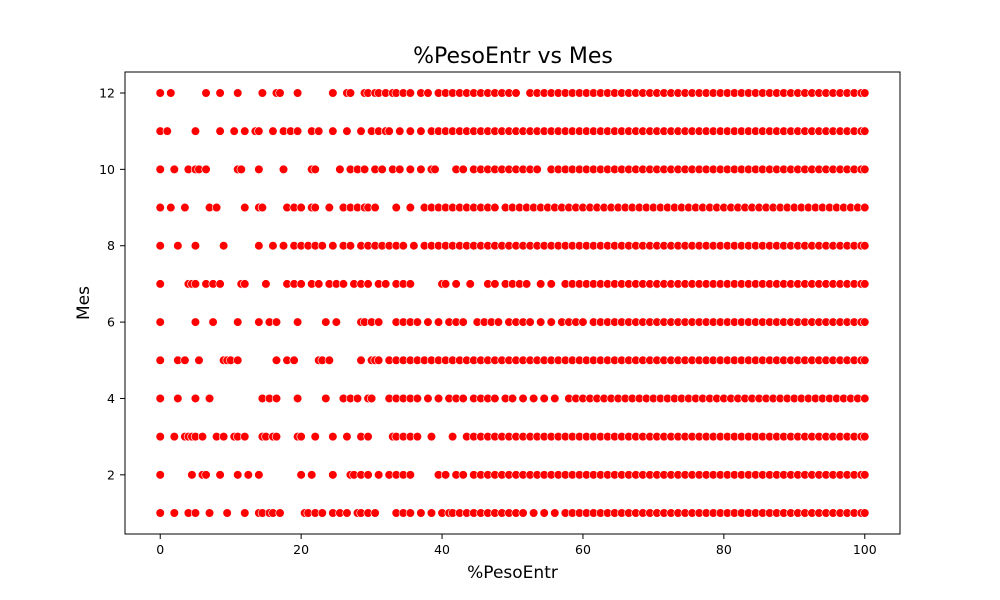 This screenshot has width=1000, height=600. I want to click on y-axis: 2 4 6 8 10 12, so click(112, 284).